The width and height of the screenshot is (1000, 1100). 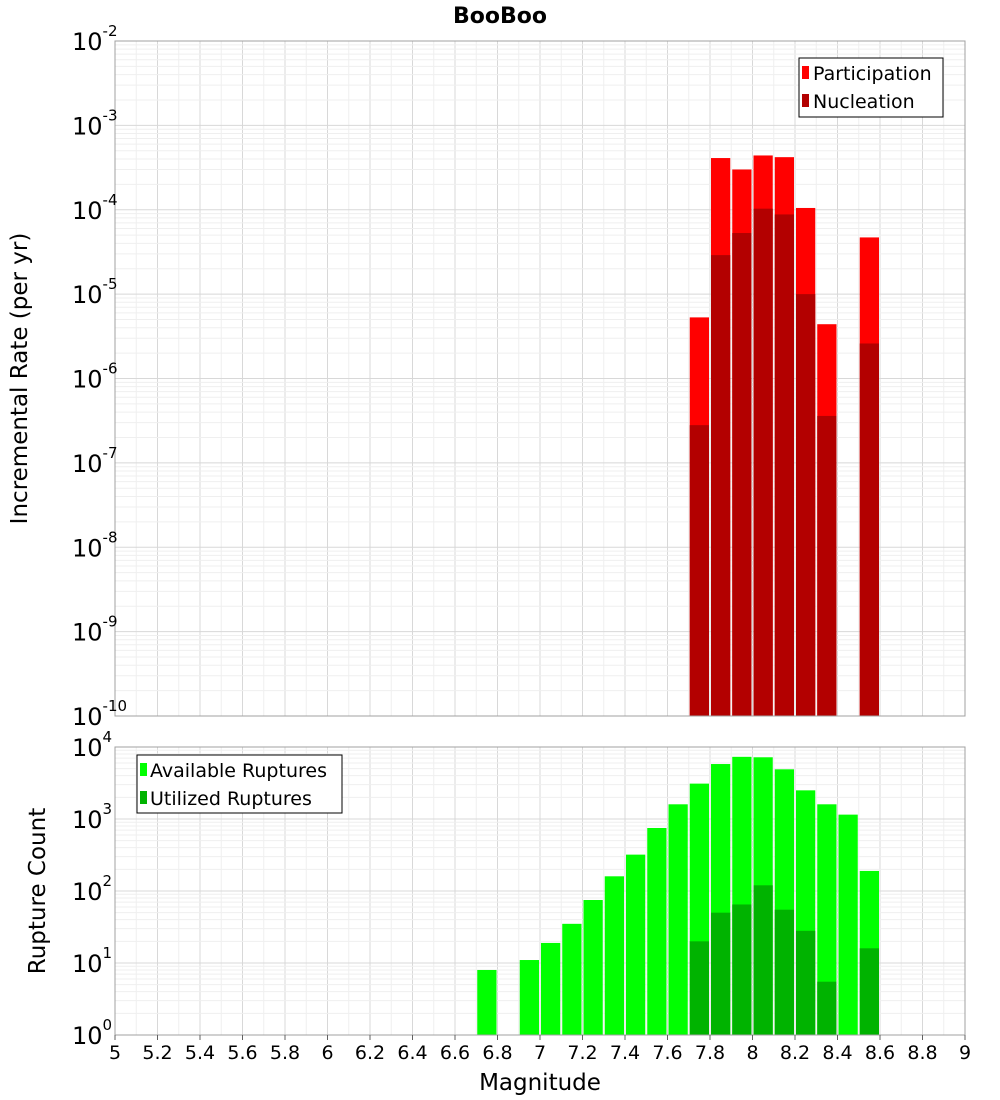 I want to click on rate-bars, so click(x=784, y=436).